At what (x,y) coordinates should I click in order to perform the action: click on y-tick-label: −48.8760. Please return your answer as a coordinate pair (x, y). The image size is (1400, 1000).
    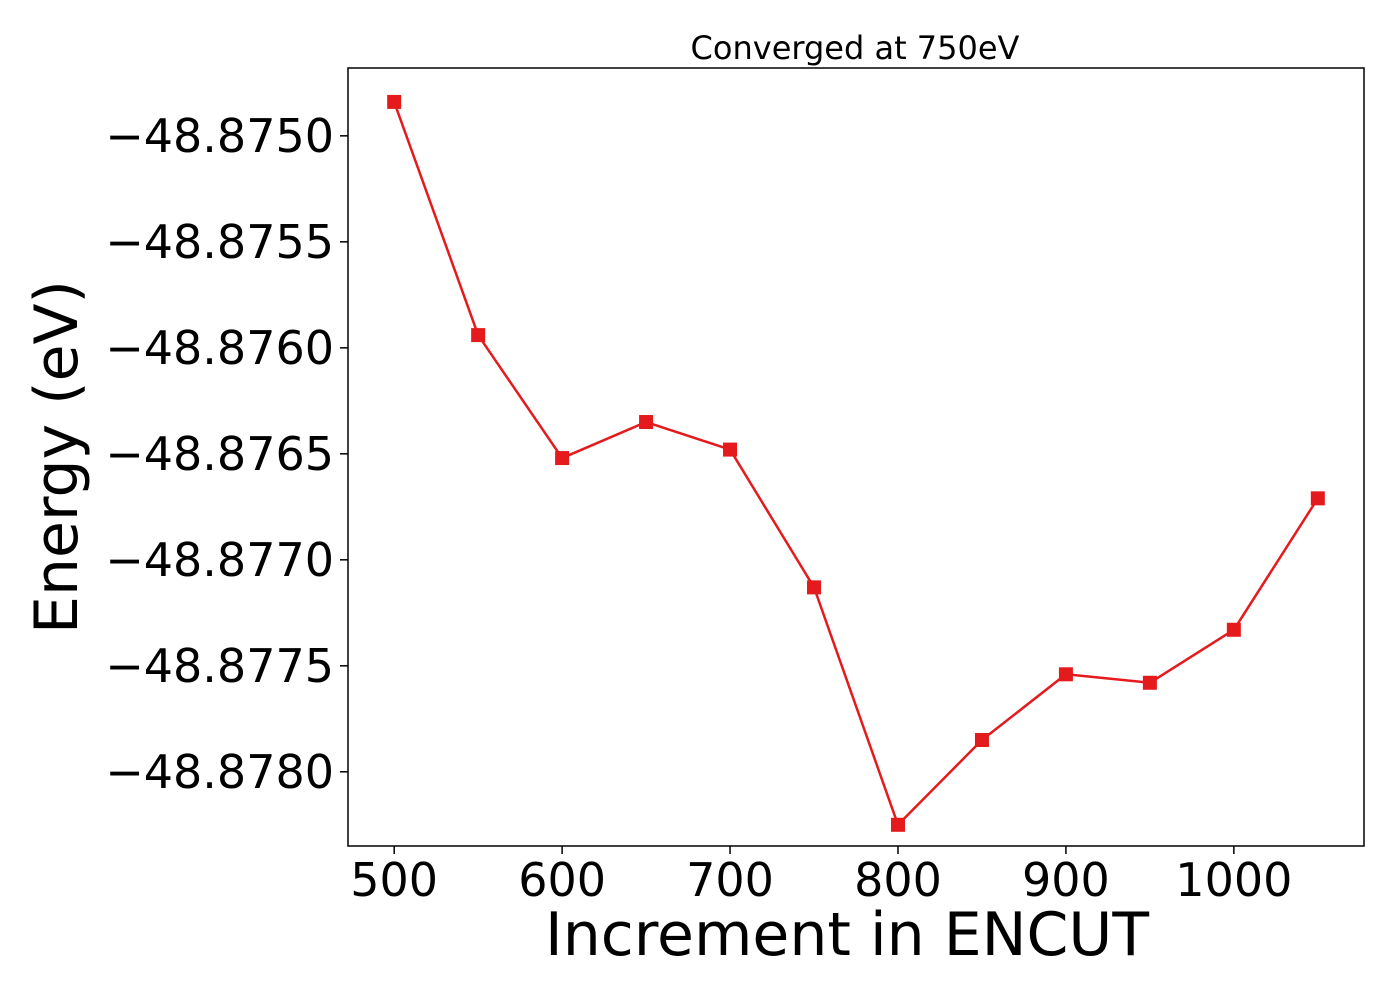
    Looking at the image, I should click on (219, 348).